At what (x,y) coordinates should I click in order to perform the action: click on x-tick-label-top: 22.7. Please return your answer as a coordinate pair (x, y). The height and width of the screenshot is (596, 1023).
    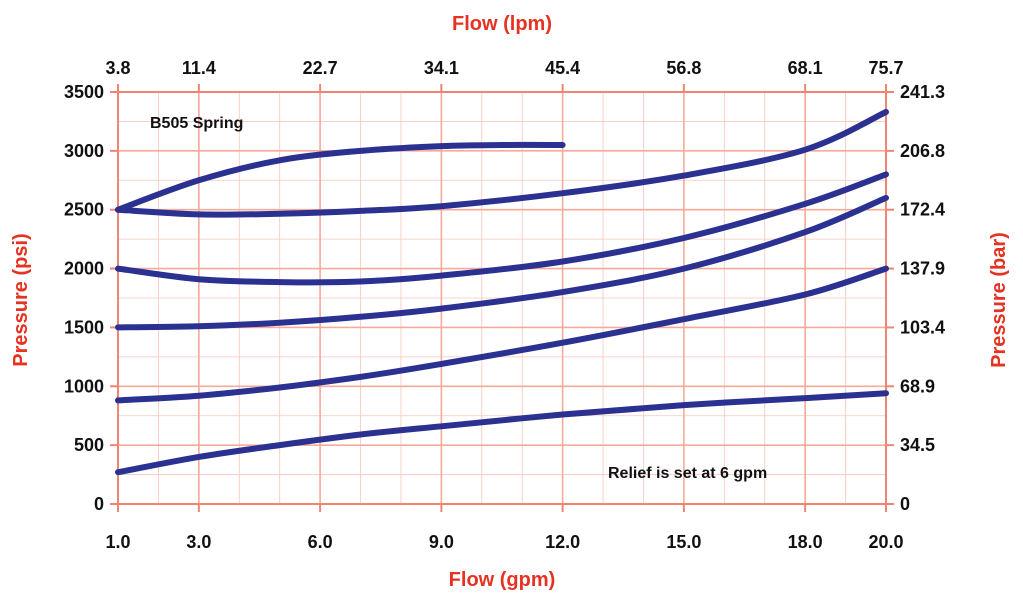
    Looking at the image, I should click on (320, 68).